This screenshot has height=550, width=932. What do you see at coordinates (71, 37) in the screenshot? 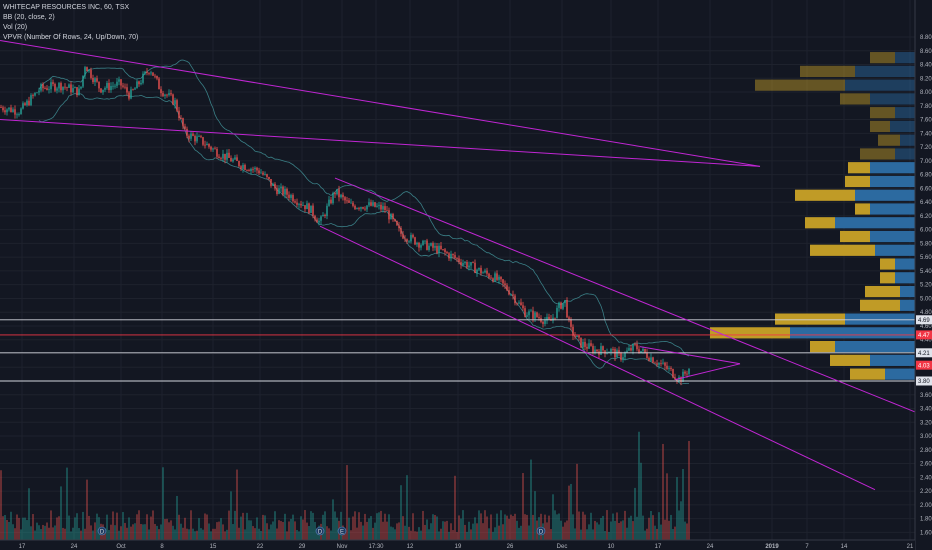
I see `legend-vpvr: VPVR (Number Of Rows, 24, Up/Down, 70)` at bounding box center [71, 37].